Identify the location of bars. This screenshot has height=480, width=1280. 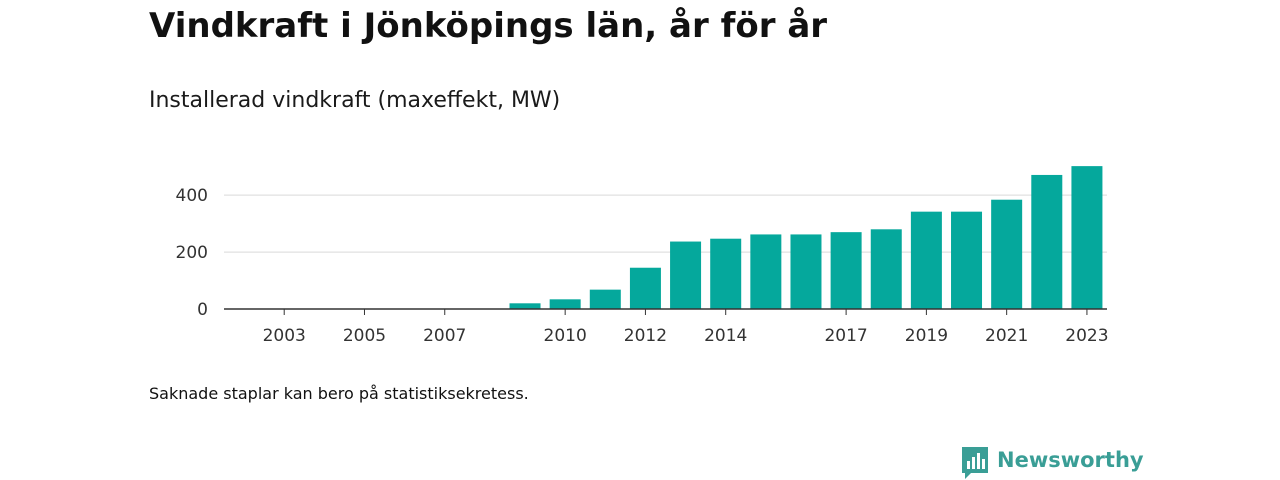
(806, 237).